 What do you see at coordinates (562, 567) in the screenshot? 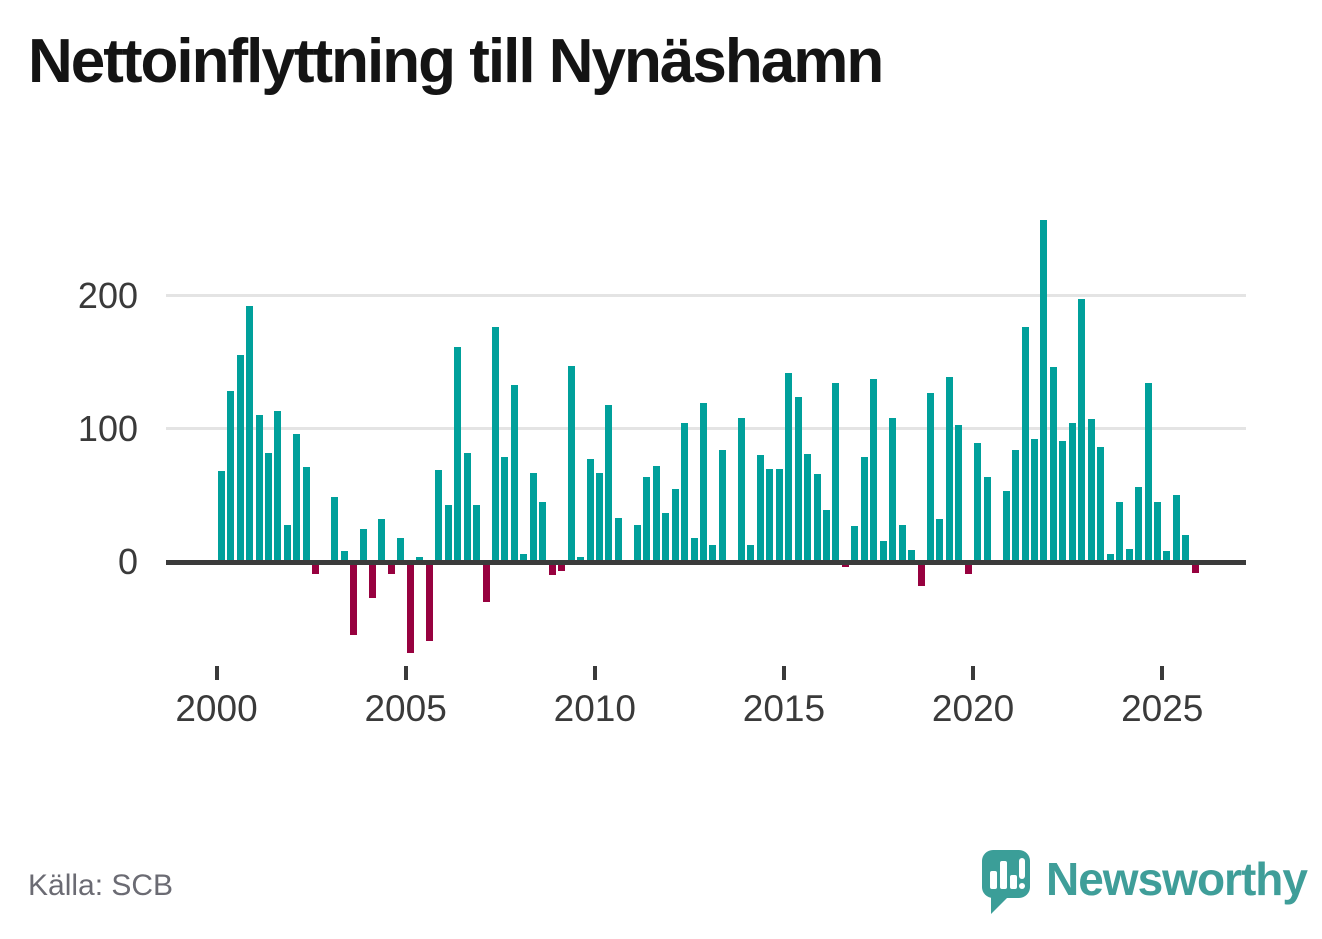
I see `bar-2009Q1` at bounding box center [562, 567].